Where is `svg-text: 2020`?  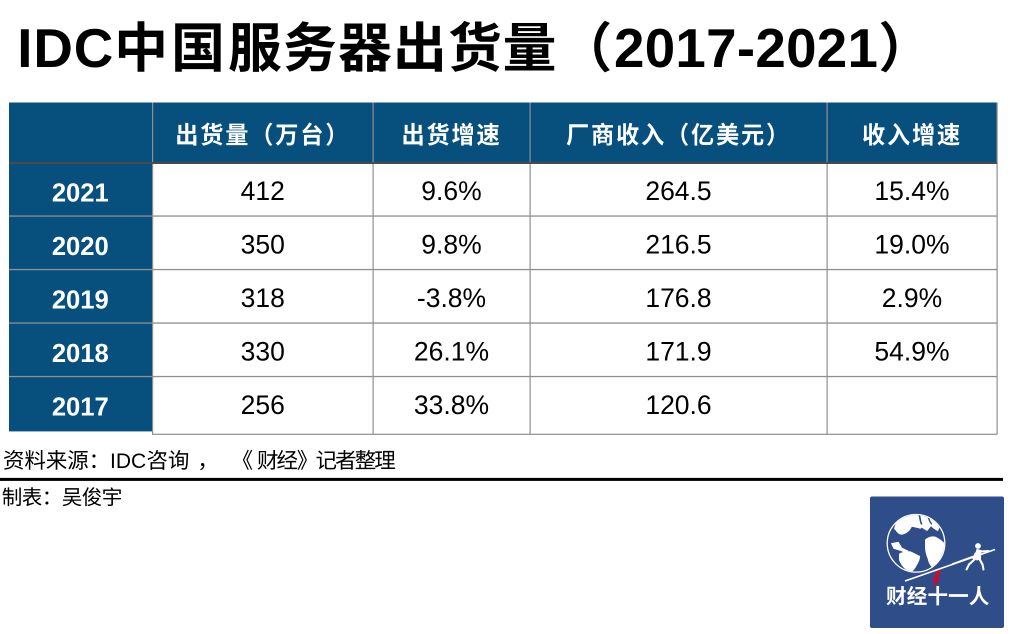 svg-text: 2020 is located at coordinates (80, 247).